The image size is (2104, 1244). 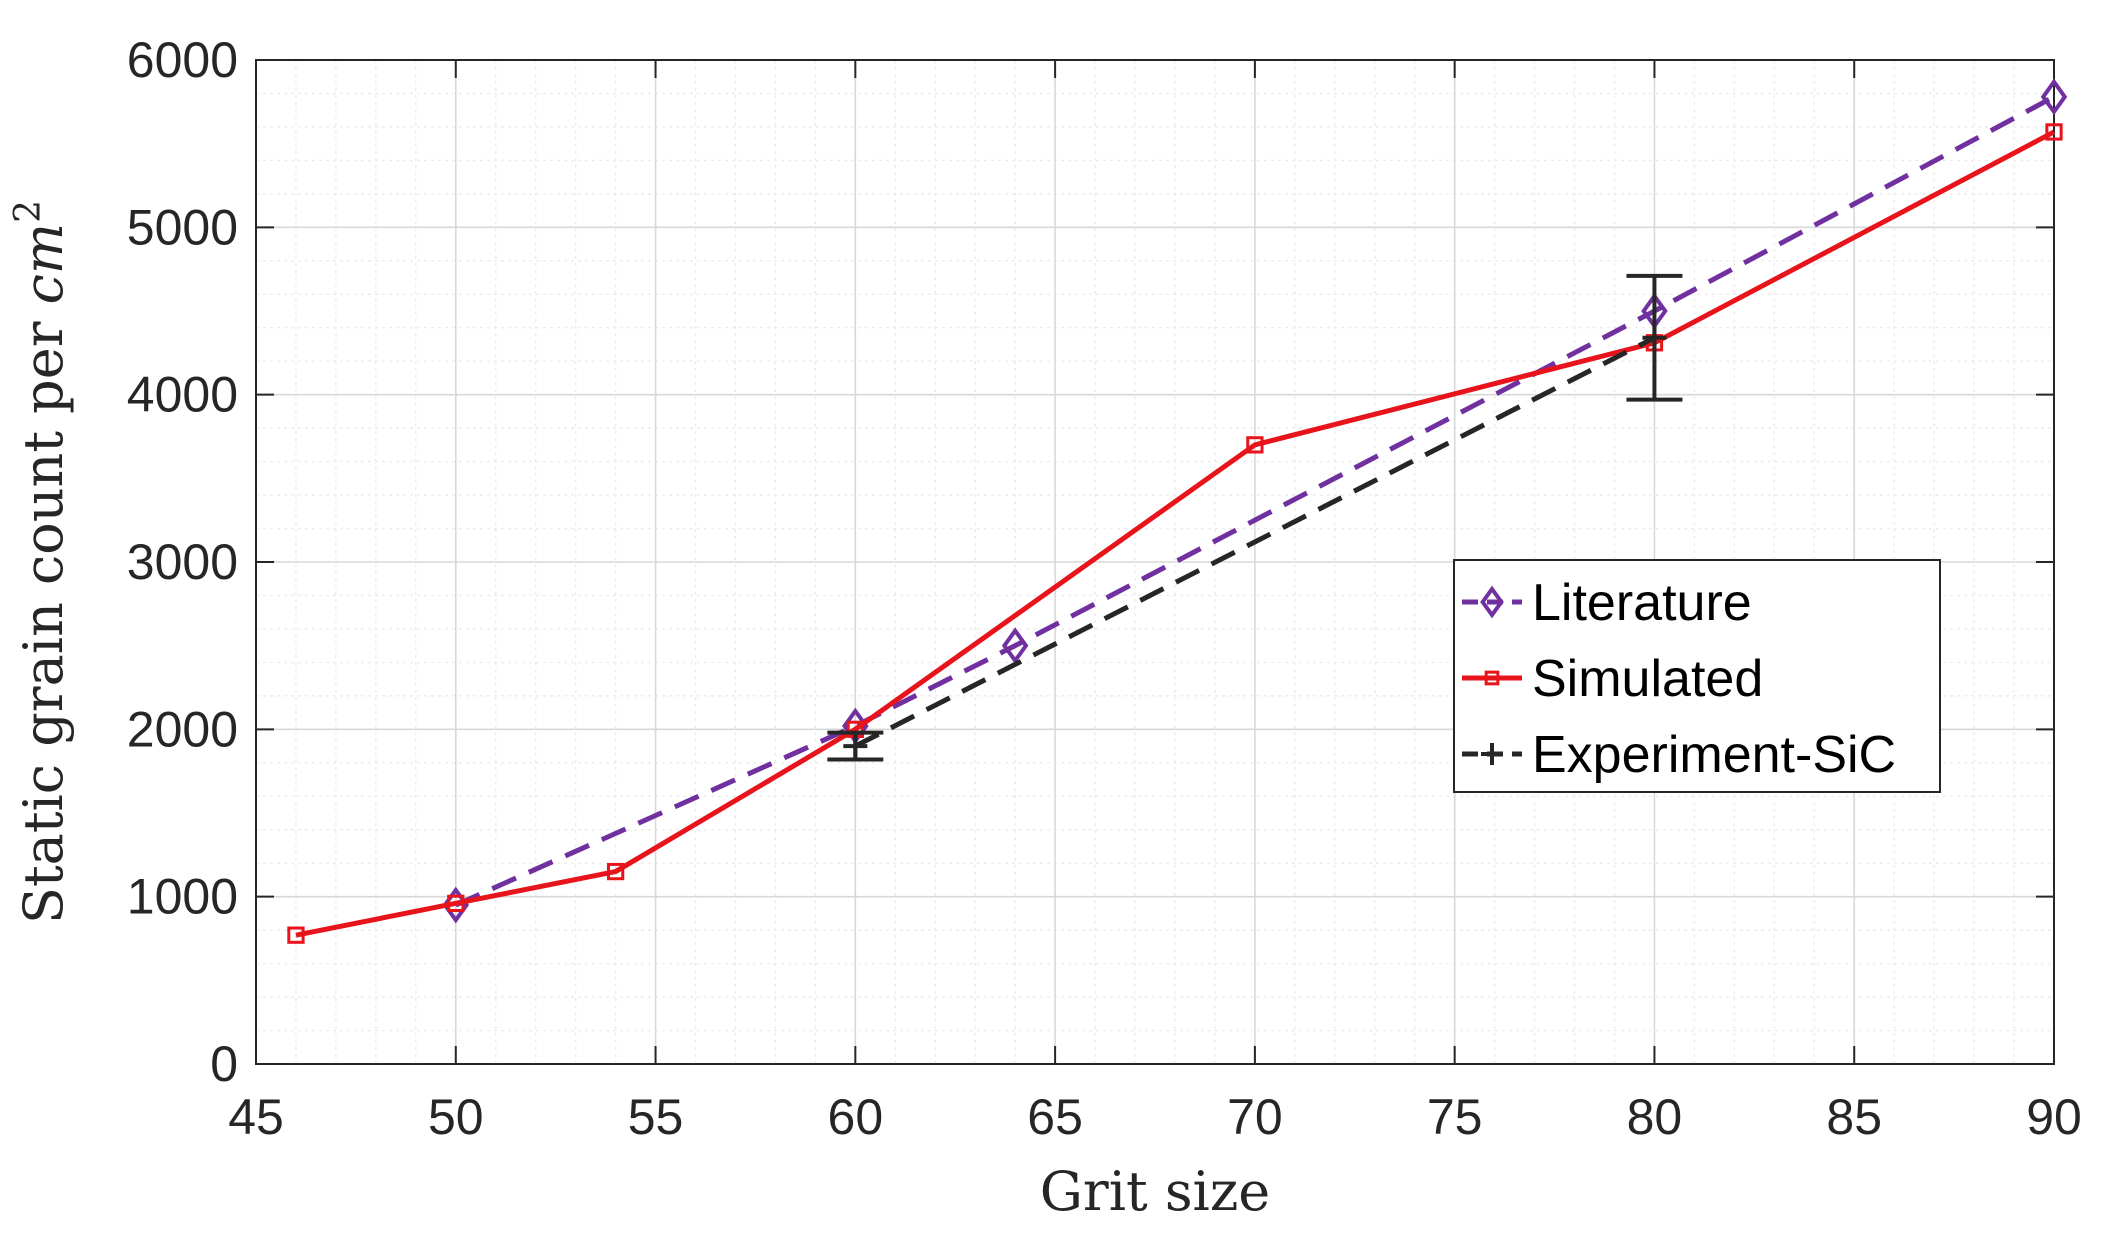 I want to click on legend-item-literature: Literature, so click(x=1607, y=603).